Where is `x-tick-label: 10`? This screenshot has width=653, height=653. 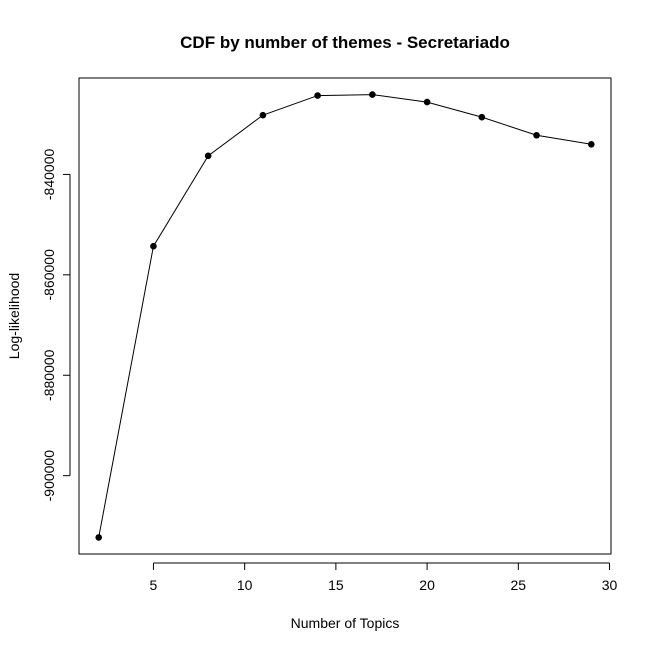
x-tick-label: 10 is located at coordinates (245, 585).